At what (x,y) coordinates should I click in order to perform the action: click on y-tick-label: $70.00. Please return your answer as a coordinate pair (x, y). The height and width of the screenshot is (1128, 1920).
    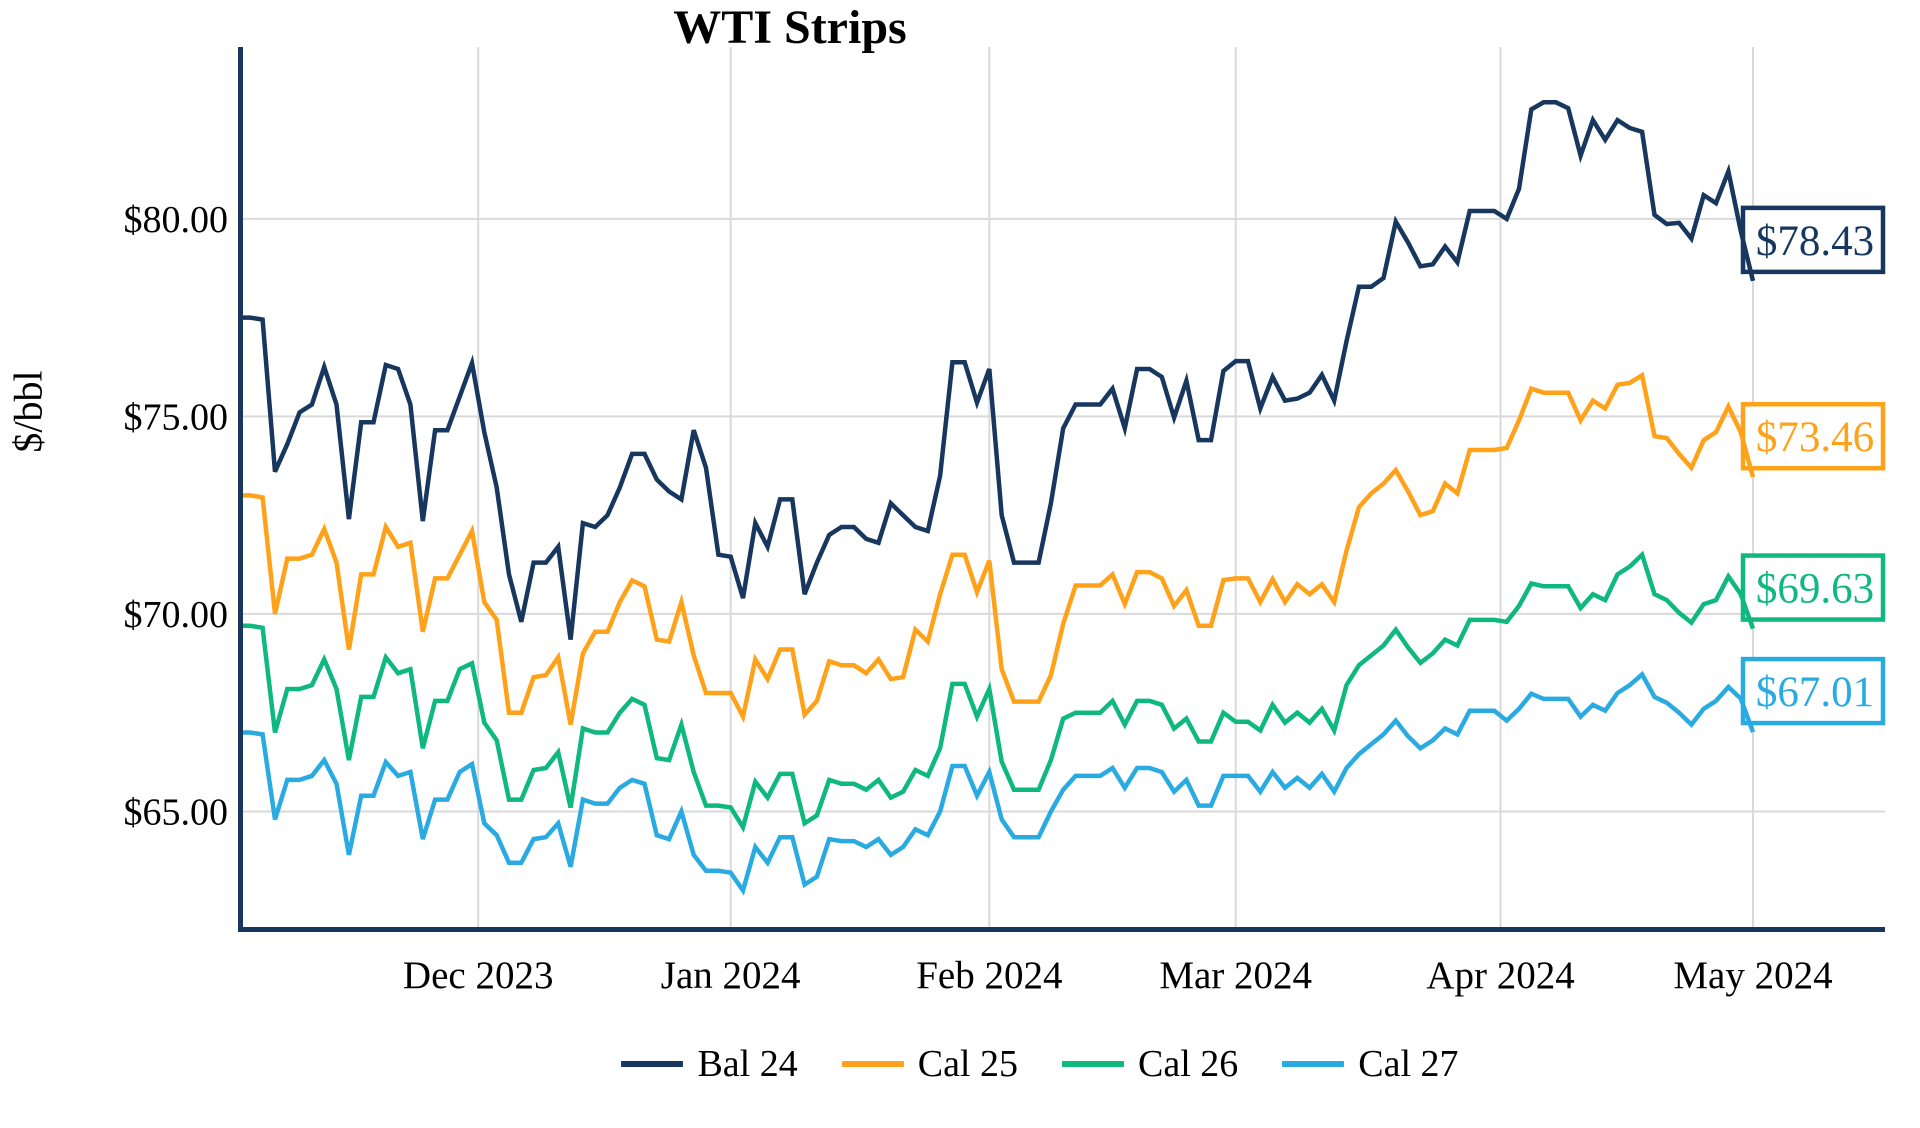
    Looking at the image, I should click on (176, 615).